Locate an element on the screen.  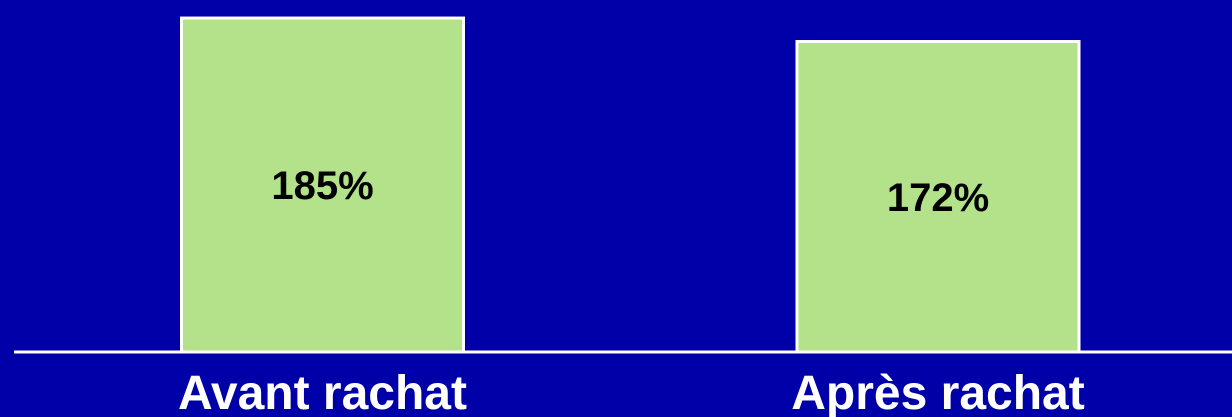
bar-value-label: 172% is located at coordinates (938, 198).